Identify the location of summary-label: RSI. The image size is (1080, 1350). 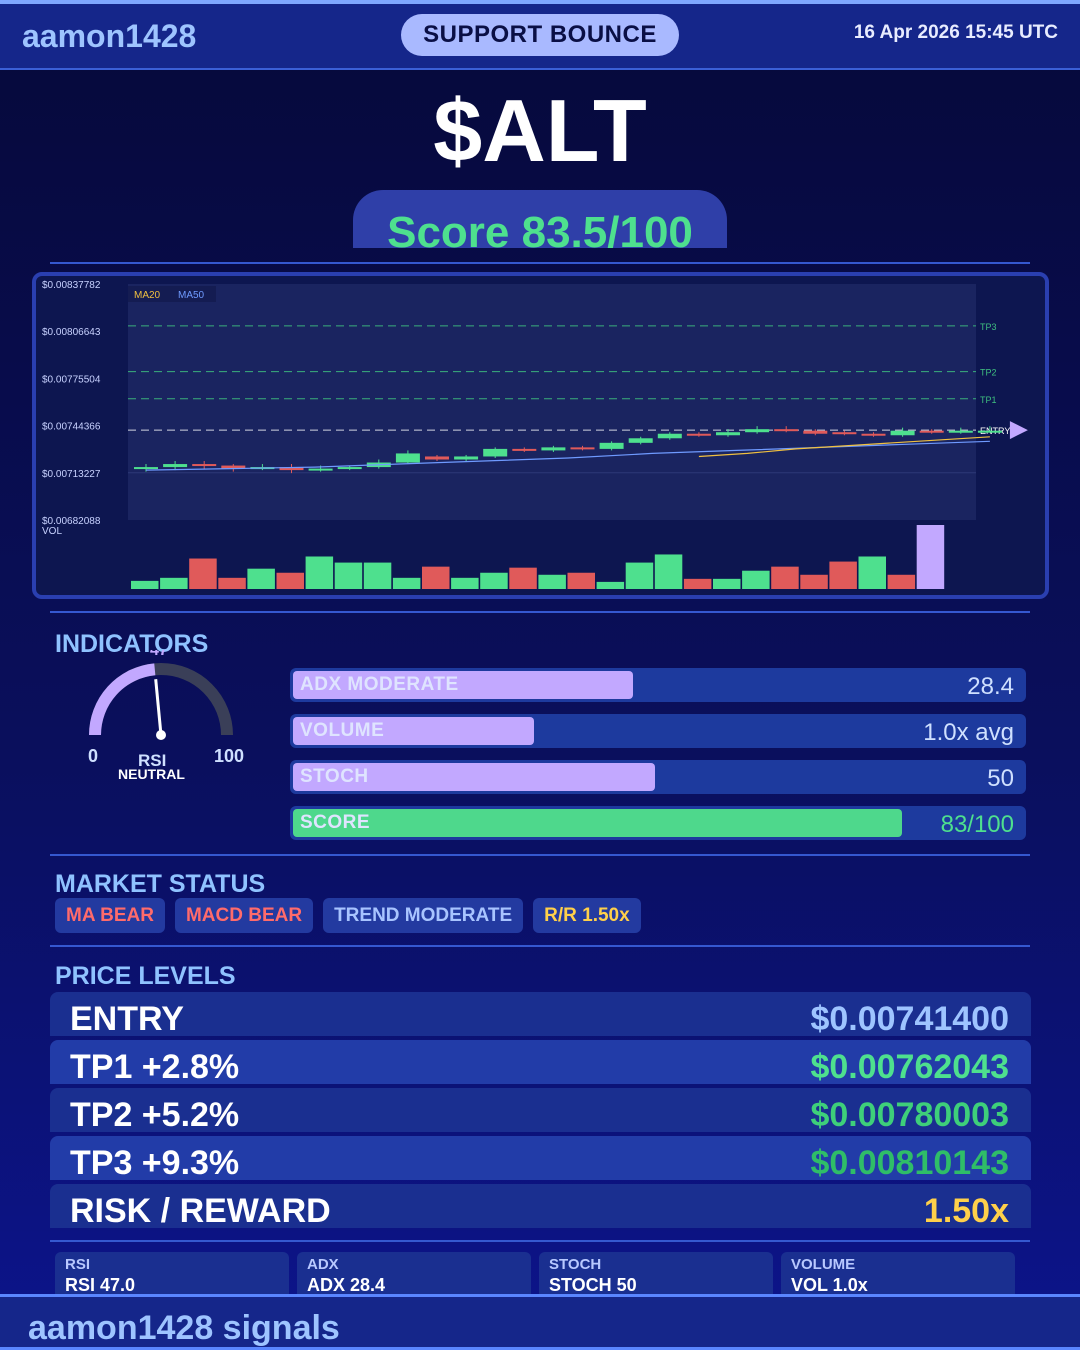
(78, 1264).